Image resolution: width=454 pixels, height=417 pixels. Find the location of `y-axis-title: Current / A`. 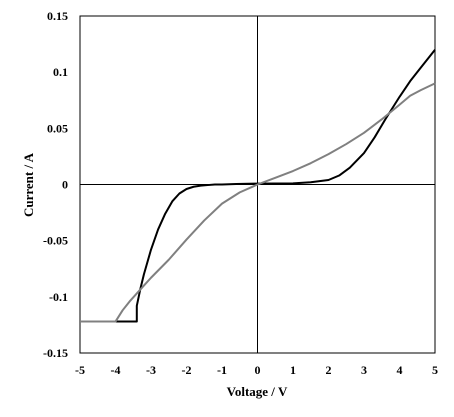

y-axis-title: Current / A is located at coordinates (28, 184).